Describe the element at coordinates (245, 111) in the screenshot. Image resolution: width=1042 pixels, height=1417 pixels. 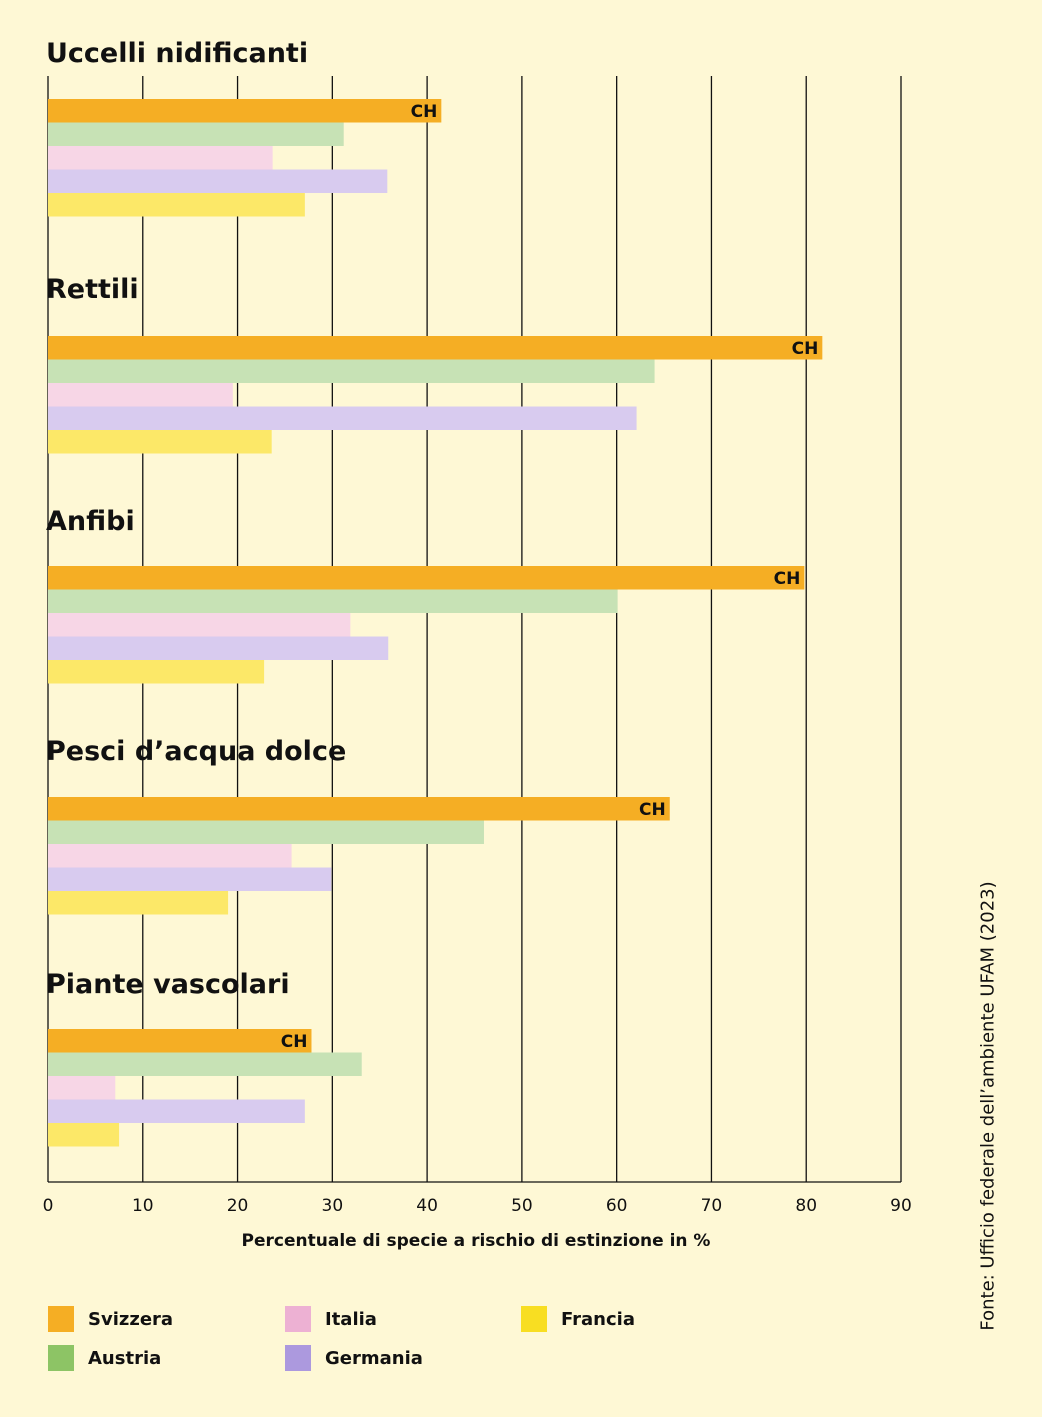
I see `bar-uccelli-nidificanti-svizzera` at that location.